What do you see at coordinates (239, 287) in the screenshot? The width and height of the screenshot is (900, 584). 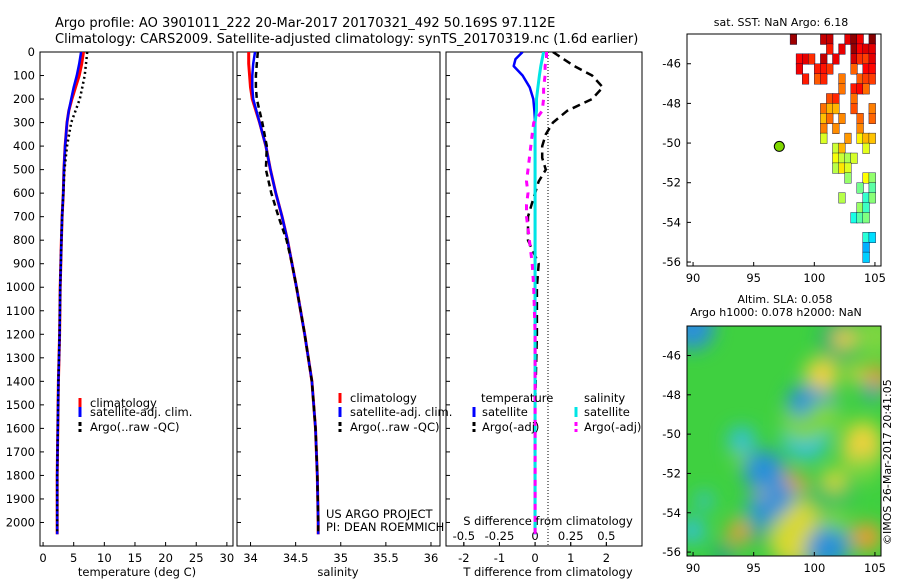 I see `salinity-depth-ticks` at bounding box center [239, 287].